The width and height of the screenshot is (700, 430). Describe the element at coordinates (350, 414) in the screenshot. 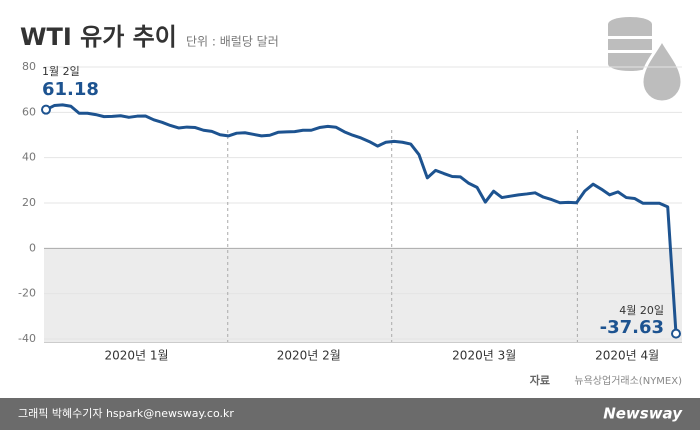

I see `footer-bar` at that location.